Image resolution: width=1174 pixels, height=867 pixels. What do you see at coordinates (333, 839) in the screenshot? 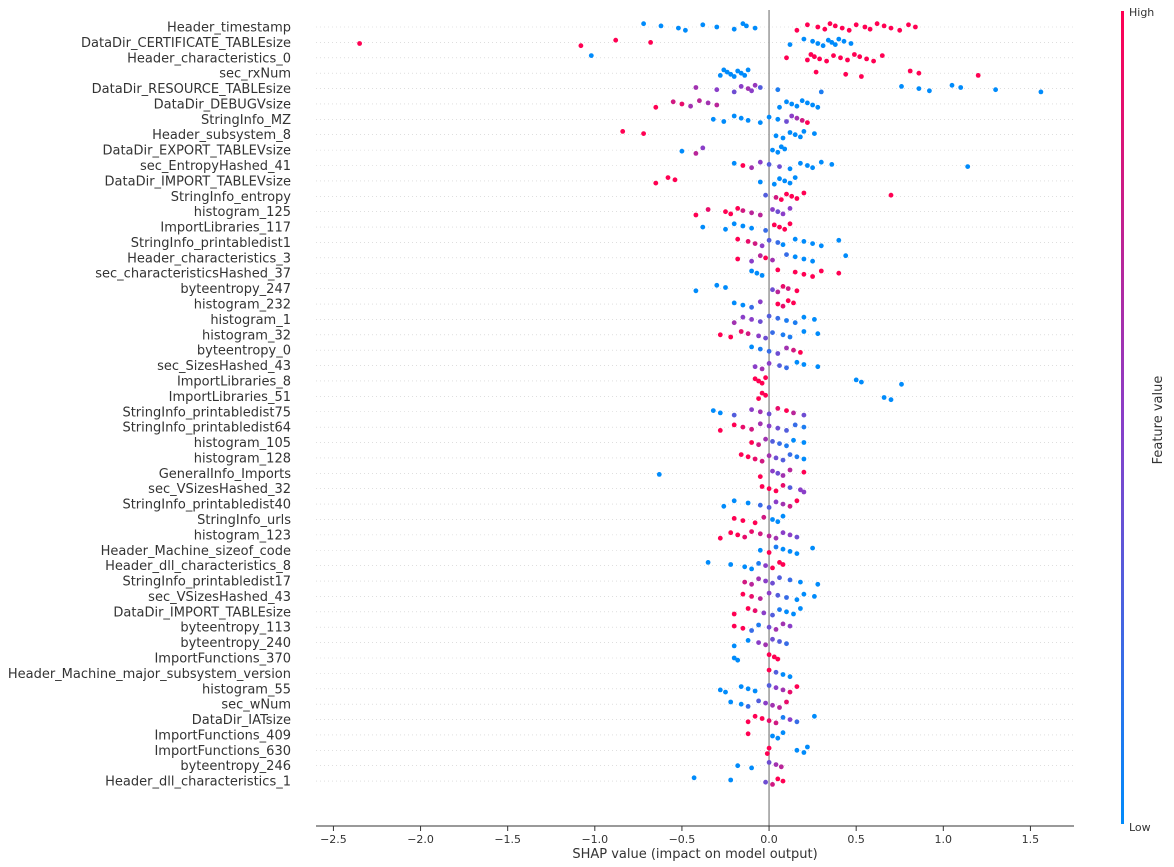
I see `x-tick-label: −2.5` at bounding box center [333, 839].